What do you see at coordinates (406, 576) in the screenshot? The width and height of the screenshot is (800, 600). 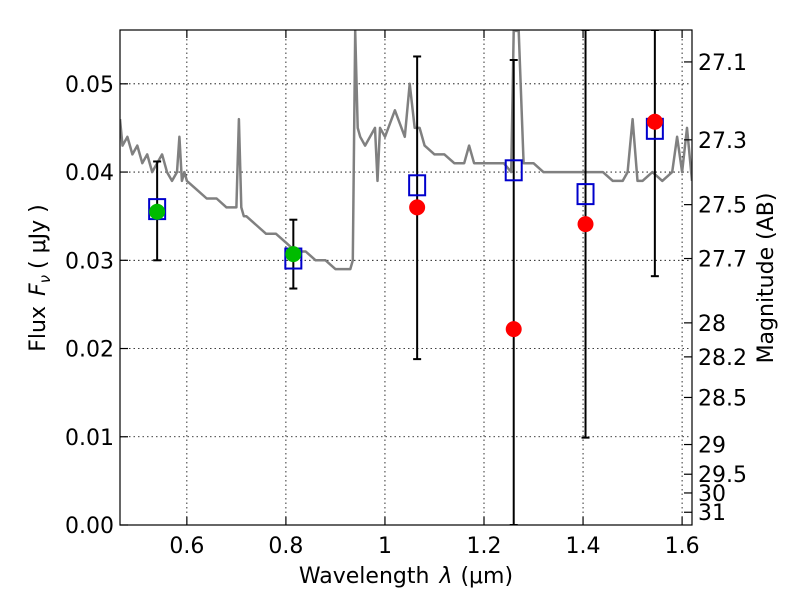 I see `x-axis-label: Wavelength λ (μm)` at bounding box center [406, 576].